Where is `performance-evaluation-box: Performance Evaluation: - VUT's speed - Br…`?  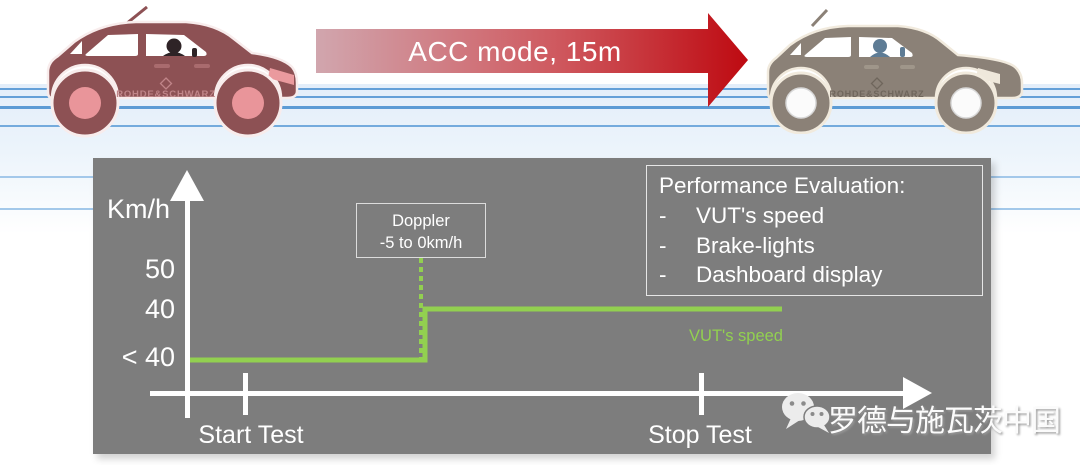
performance-evaluation-box: Performance Evaluation: - VUT's speed - Br… is located at coordinates (814, 230).